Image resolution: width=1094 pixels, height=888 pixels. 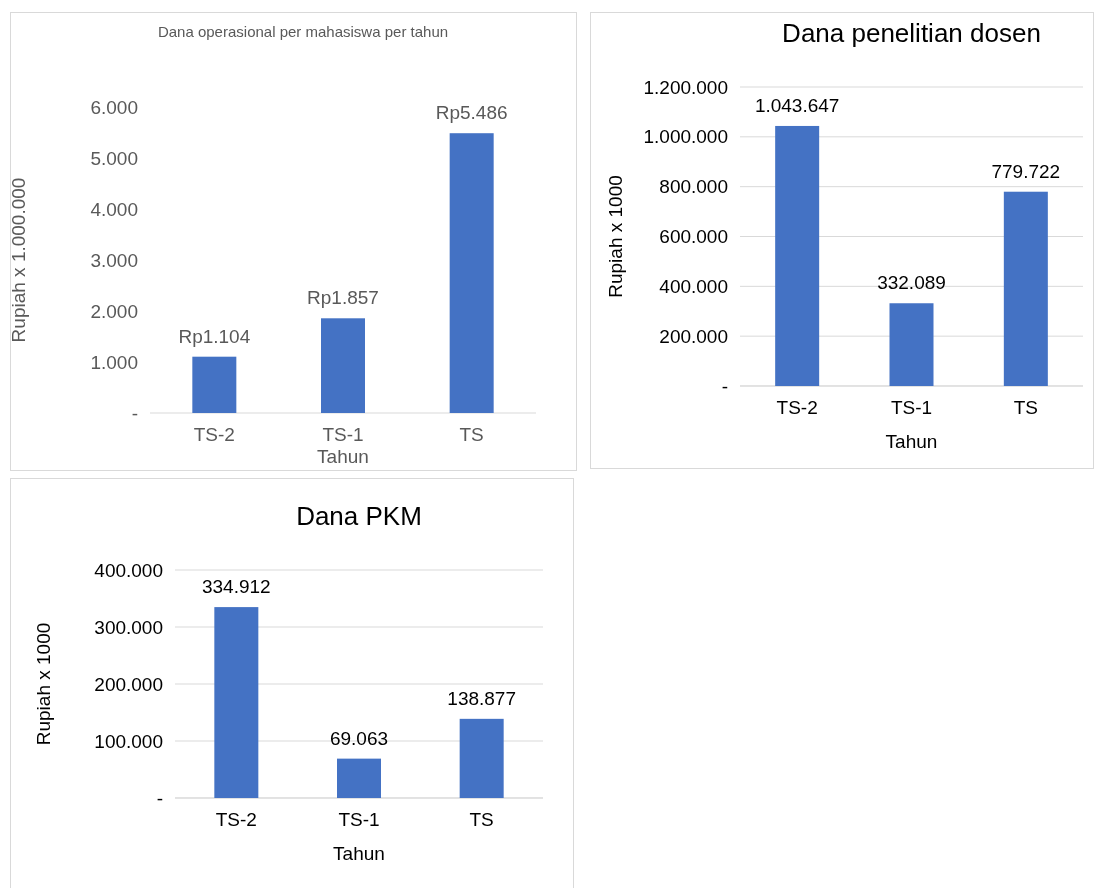 What do you see at coordinates (693, 237) in the screenshot?
I see `y-tick-label: 600.000` at bounding box center [693, 237].